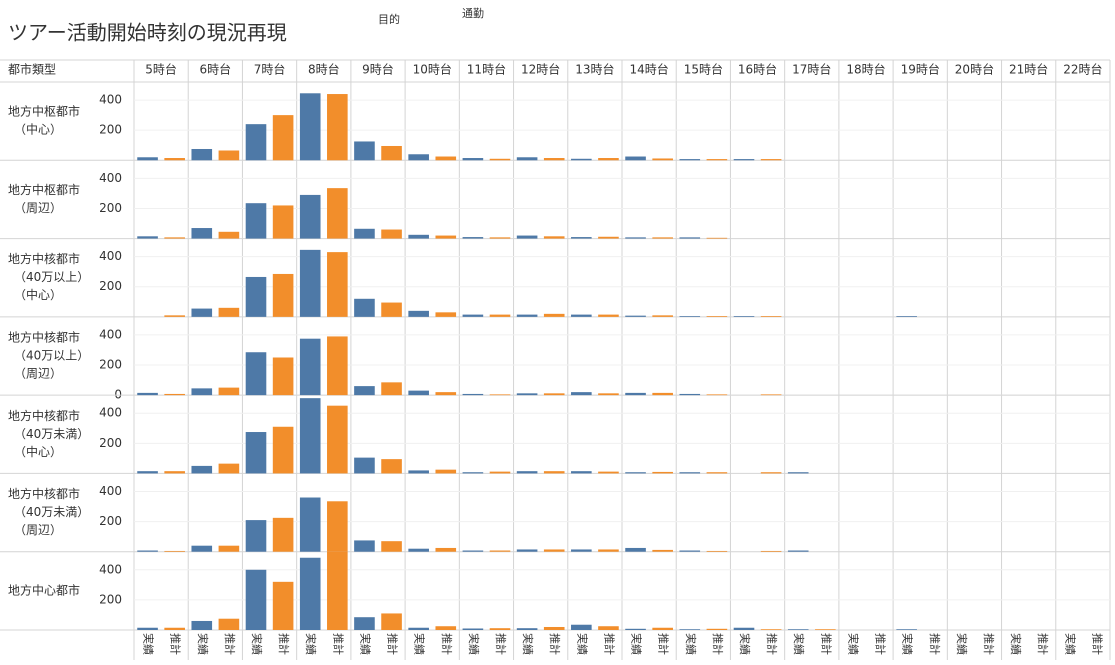 Image resolution: width=1115 pixels, height=665 pixels. Describe the element at coordinates (1082, 69) in the screenshot. I see `column-header: 22時台` at that location.